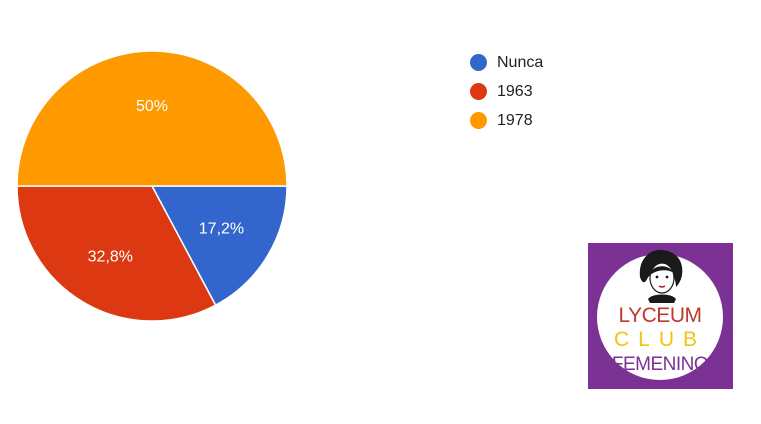  I want to click on slice-data-label: 50%, so click(152, 106).